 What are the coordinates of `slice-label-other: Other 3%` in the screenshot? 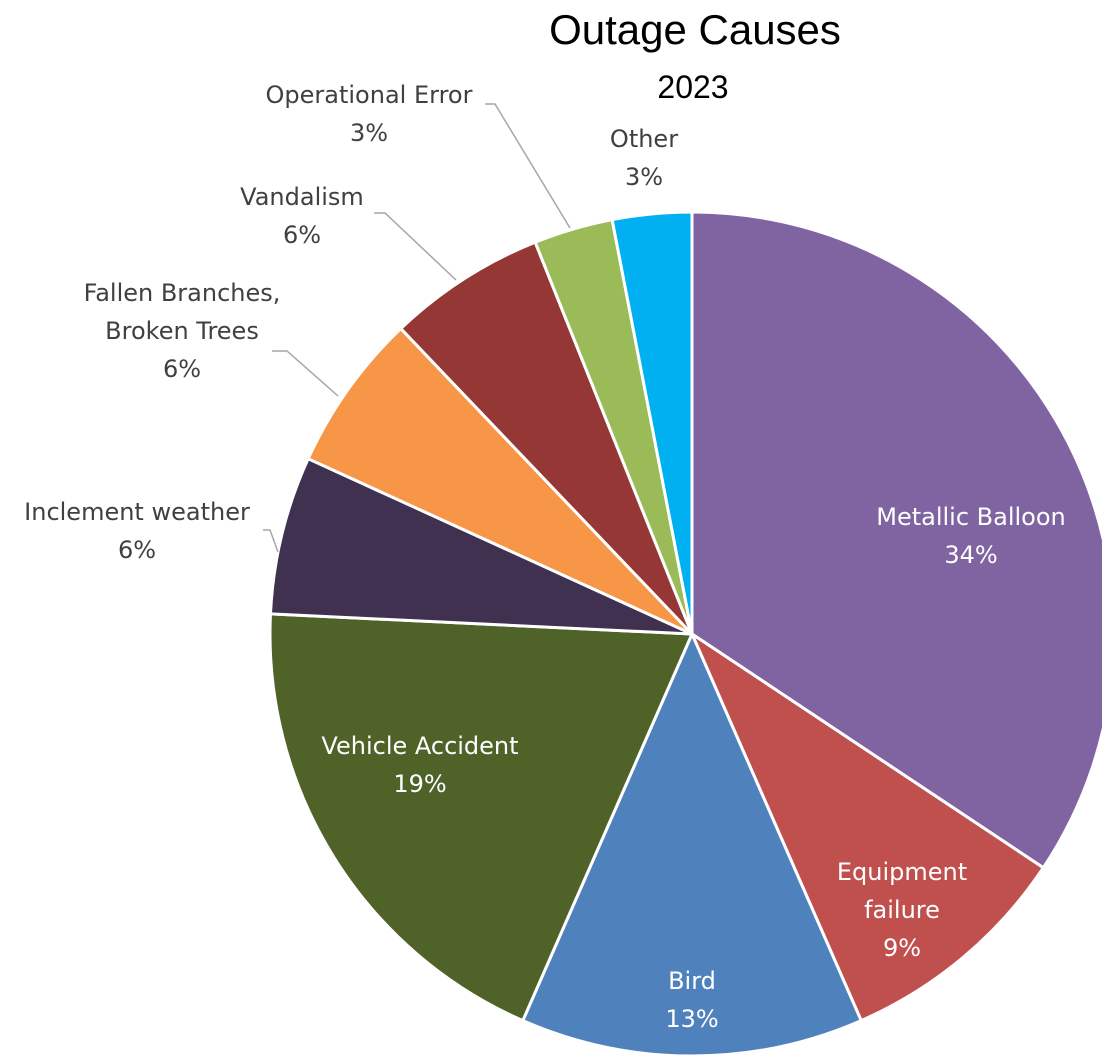 It's located at (644, 158).